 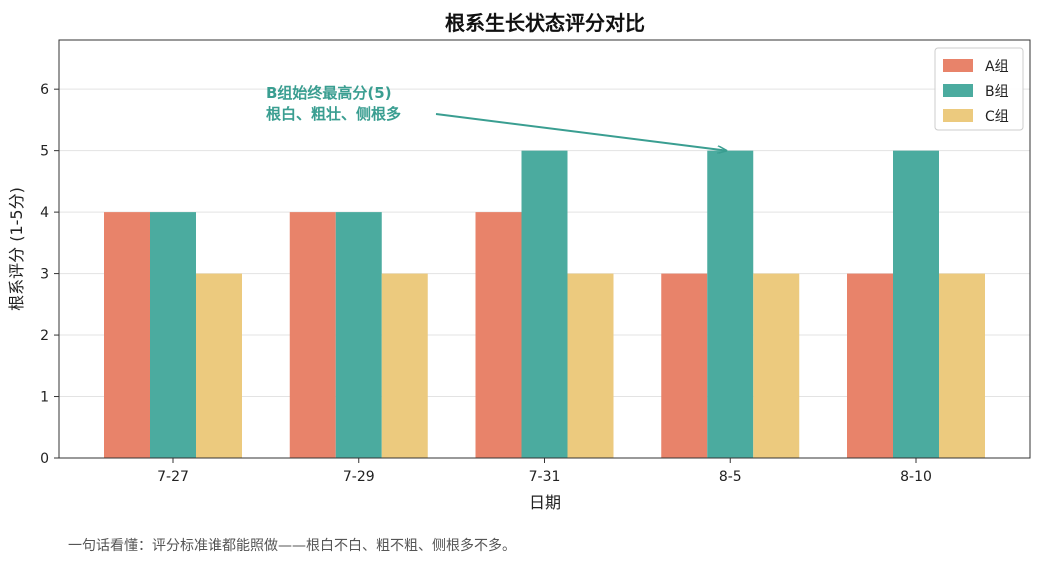 I want to click on y-tick-label: 5, so click(x=44, y=152).